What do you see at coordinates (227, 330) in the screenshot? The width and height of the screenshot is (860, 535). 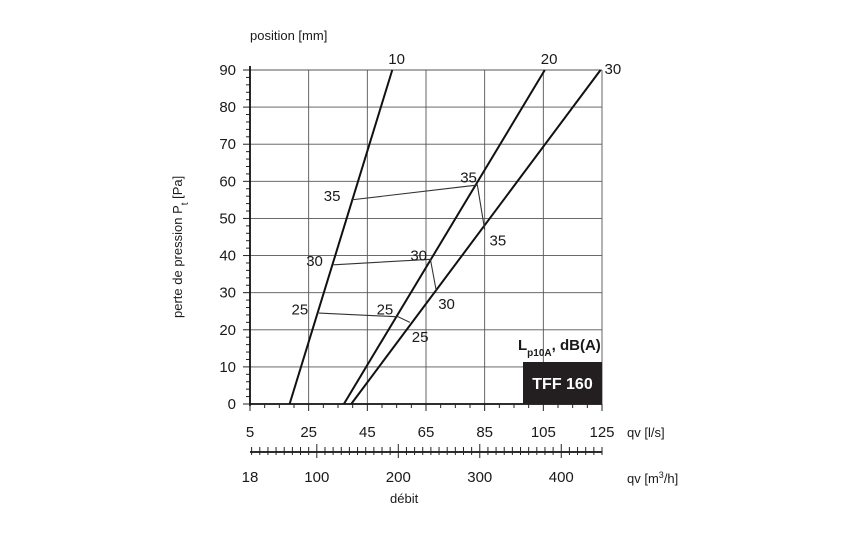 I see `y-tick-label: 20` at bounding box center [227, 330].